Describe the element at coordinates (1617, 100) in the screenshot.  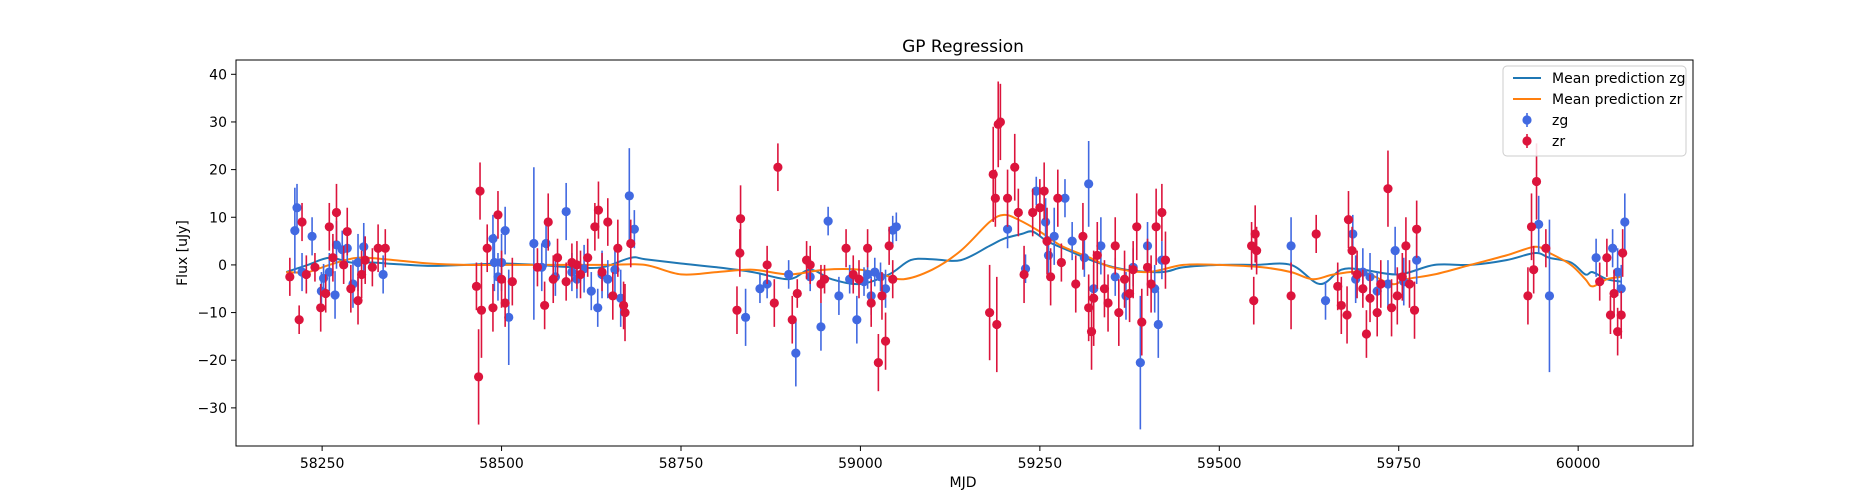
I see `legend-label: Mean prediction zr` at that location.